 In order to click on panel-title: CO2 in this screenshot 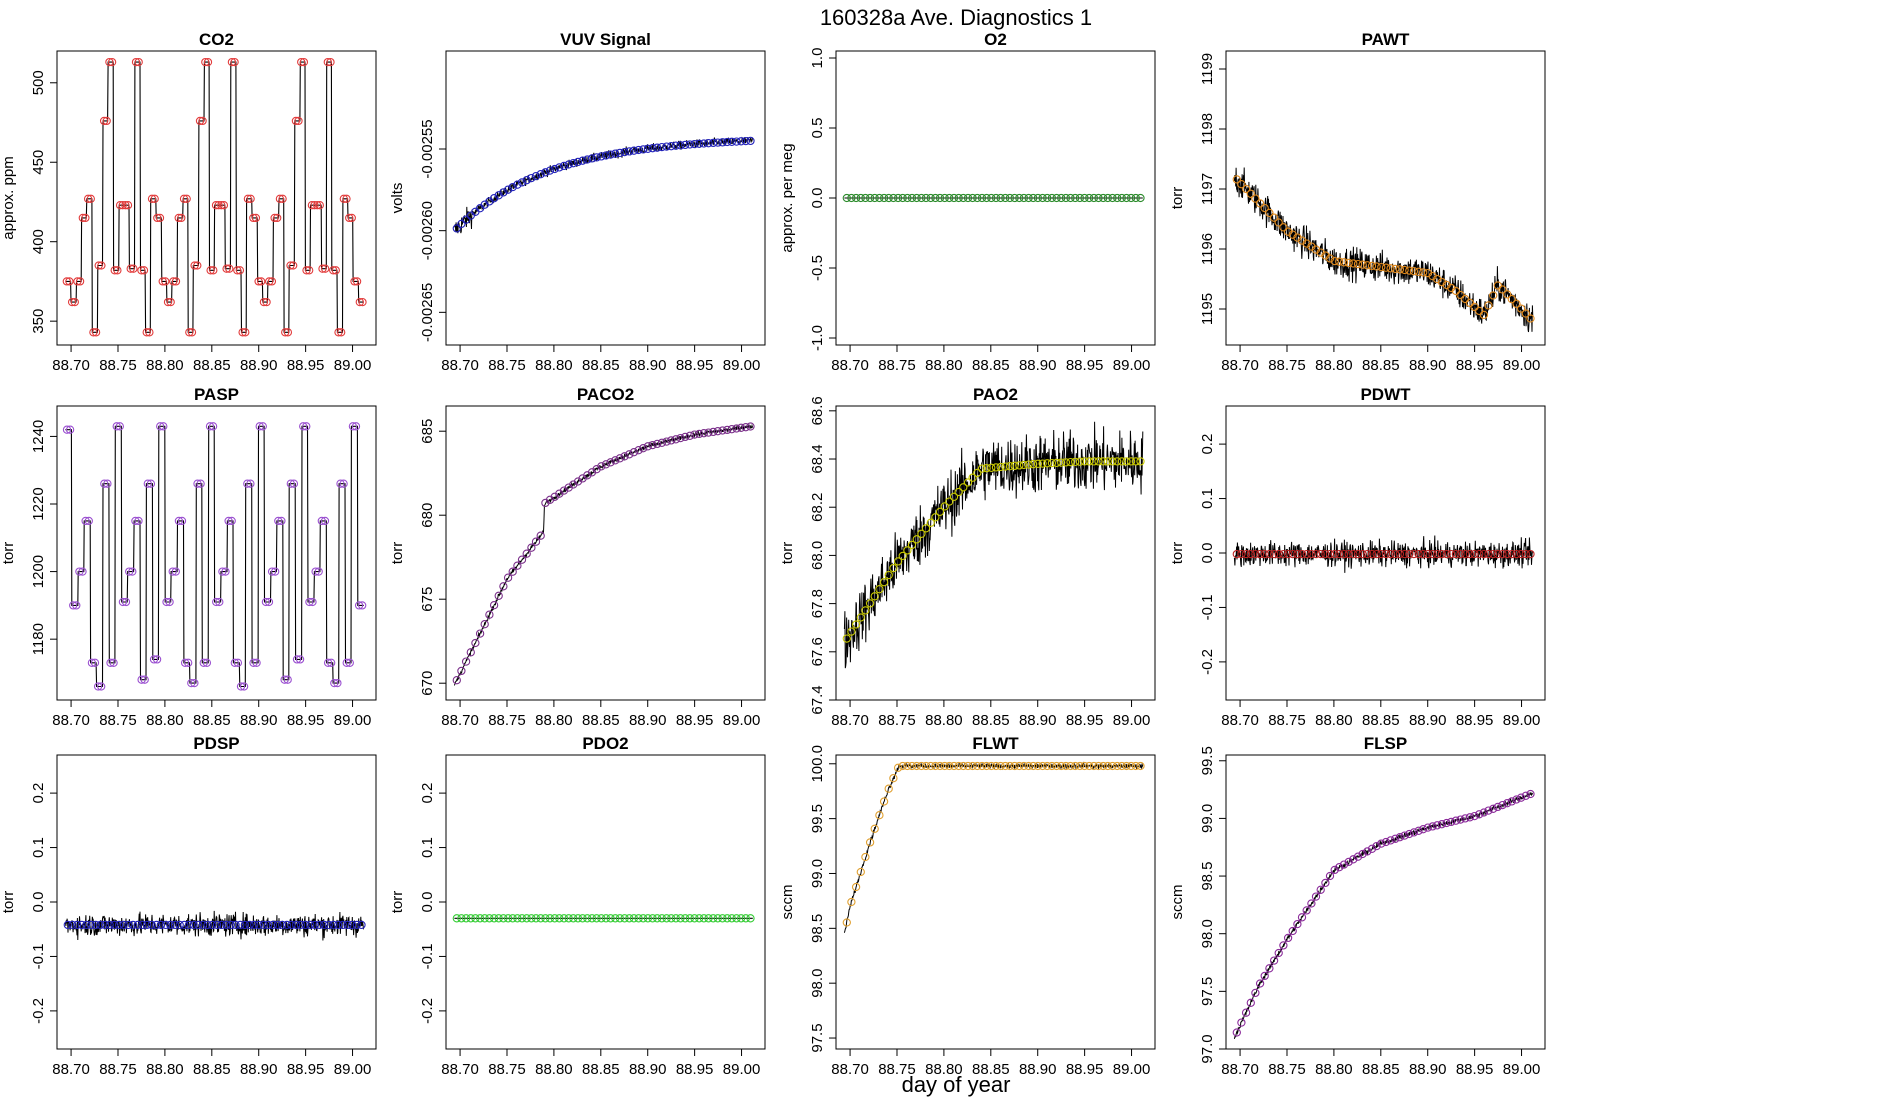, I will do `click(216, 39)`.